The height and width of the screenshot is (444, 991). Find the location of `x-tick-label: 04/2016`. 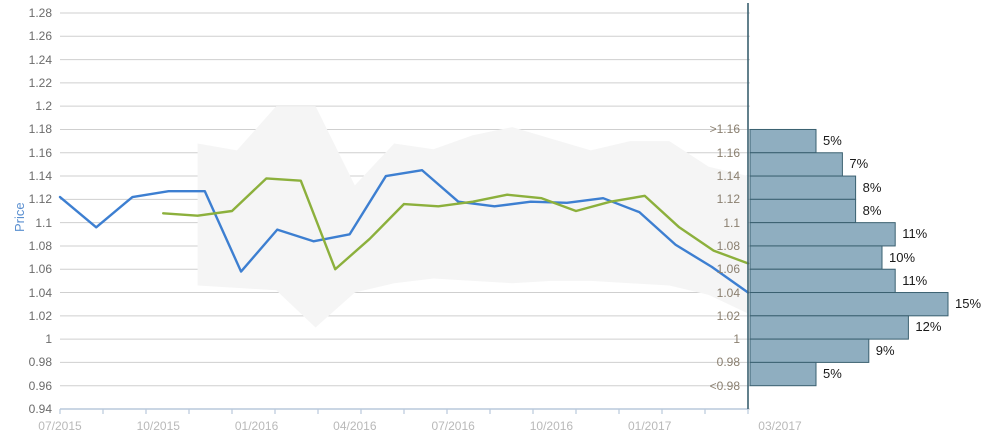

x-tick-label: 04/2016 is located at coordinates (355, 426).